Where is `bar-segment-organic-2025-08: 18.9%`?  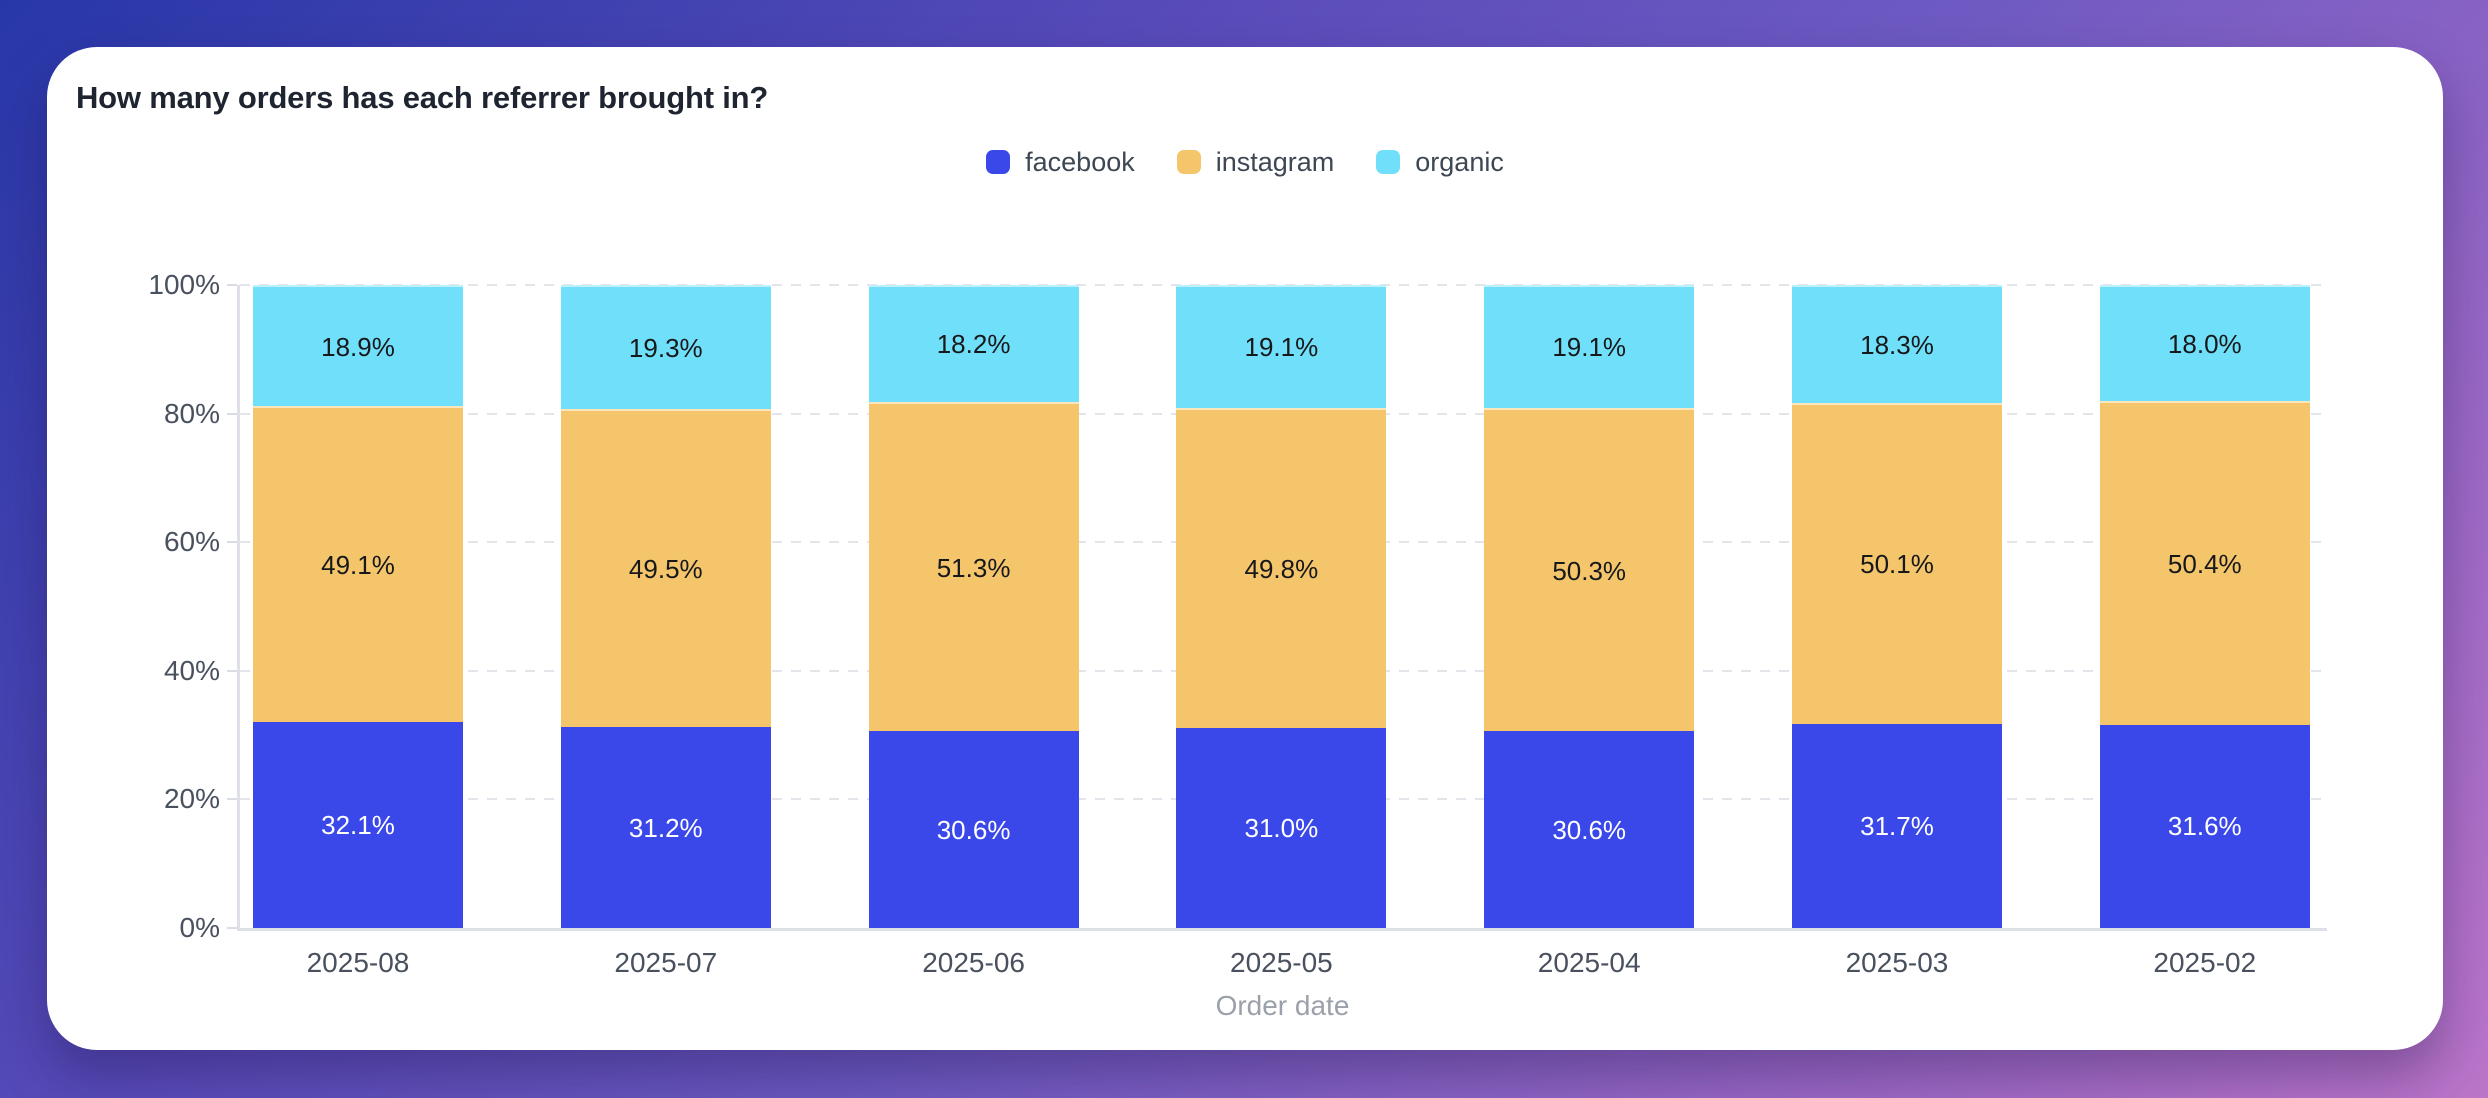
bar-segment-organic-2025-08: 18.9% is located at coordinates (358, 346).